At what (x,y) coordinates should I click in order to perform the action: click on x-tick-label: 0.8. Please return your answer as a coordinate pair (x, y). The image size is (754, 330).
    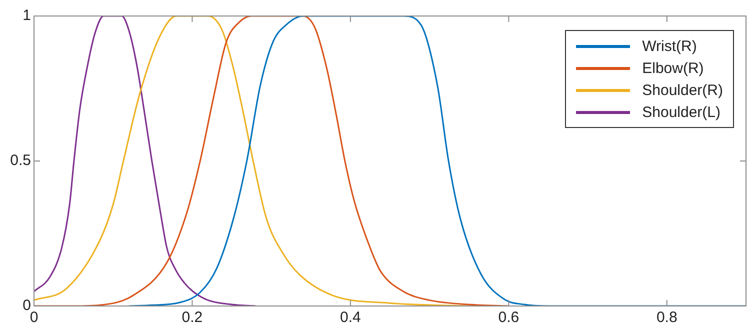
    Looking at the image, I should click on (667, 317).